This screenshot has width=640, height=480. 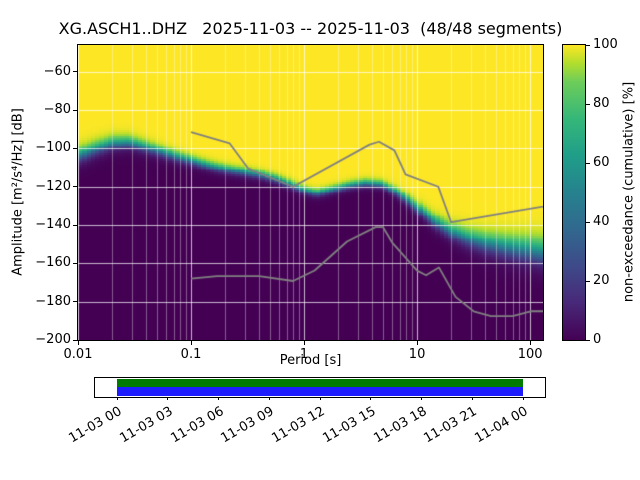 I want to click on colorbar-tick-label: 100, so click(x=605, y=44).